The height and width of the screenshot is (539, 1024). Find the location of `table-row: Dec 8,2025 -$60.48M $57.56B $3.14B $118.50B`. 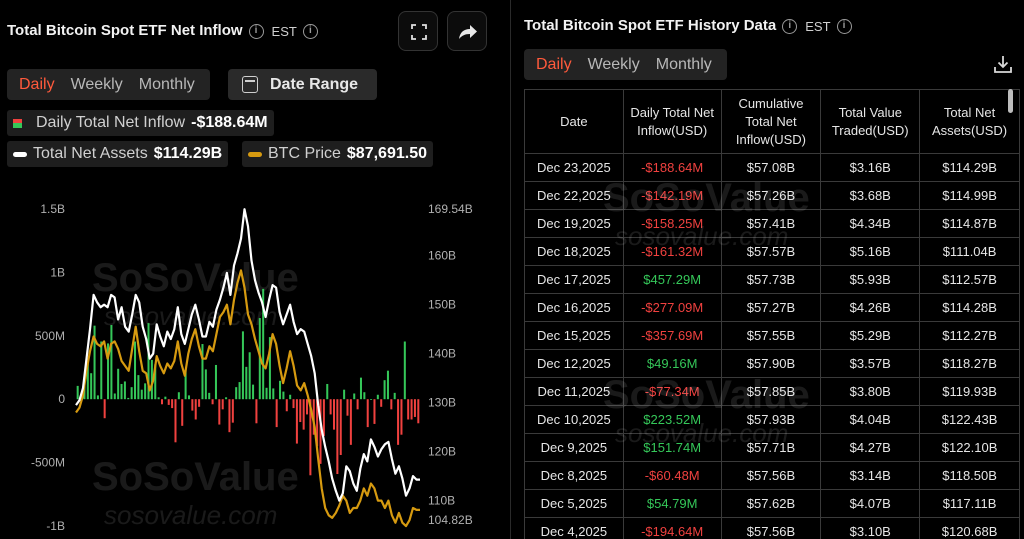

table-row: Dec 8,2025 -$60.48M $57.56B $3.14B $118.50B is located at coordinates (772, 475).